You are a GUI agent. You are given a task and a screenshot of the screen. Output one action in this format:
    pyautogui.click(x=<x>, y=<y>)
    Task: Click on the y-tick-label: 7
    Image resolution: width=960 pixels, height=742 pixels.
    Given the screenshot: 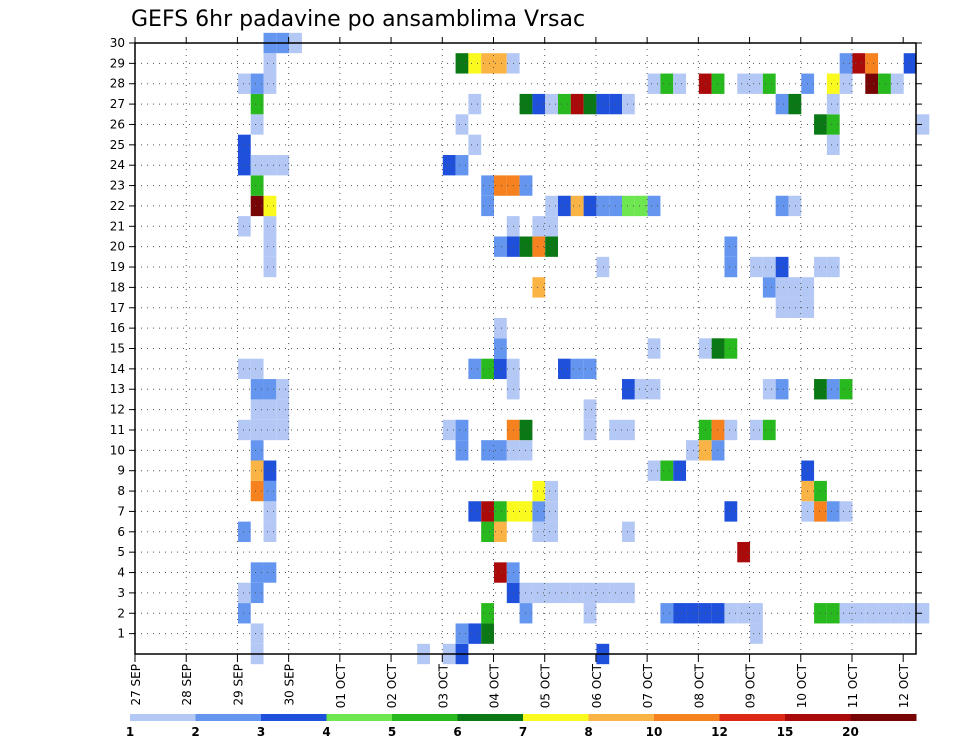 What is the action you would take?
    pyautogui.click(x=121, y=511)
    